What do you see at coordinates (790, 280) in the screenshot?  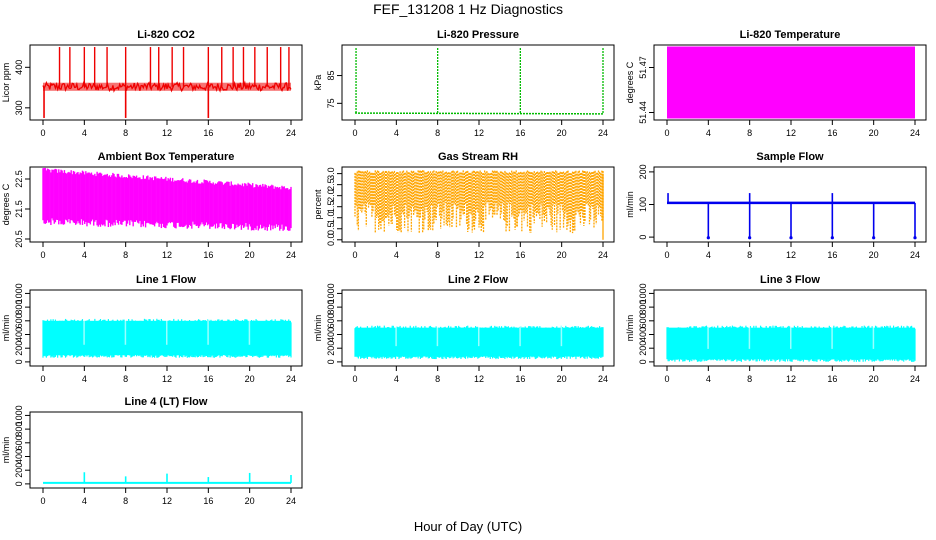 I see `panel-title: Line 3 Flow` at bounding box center [790, 280].